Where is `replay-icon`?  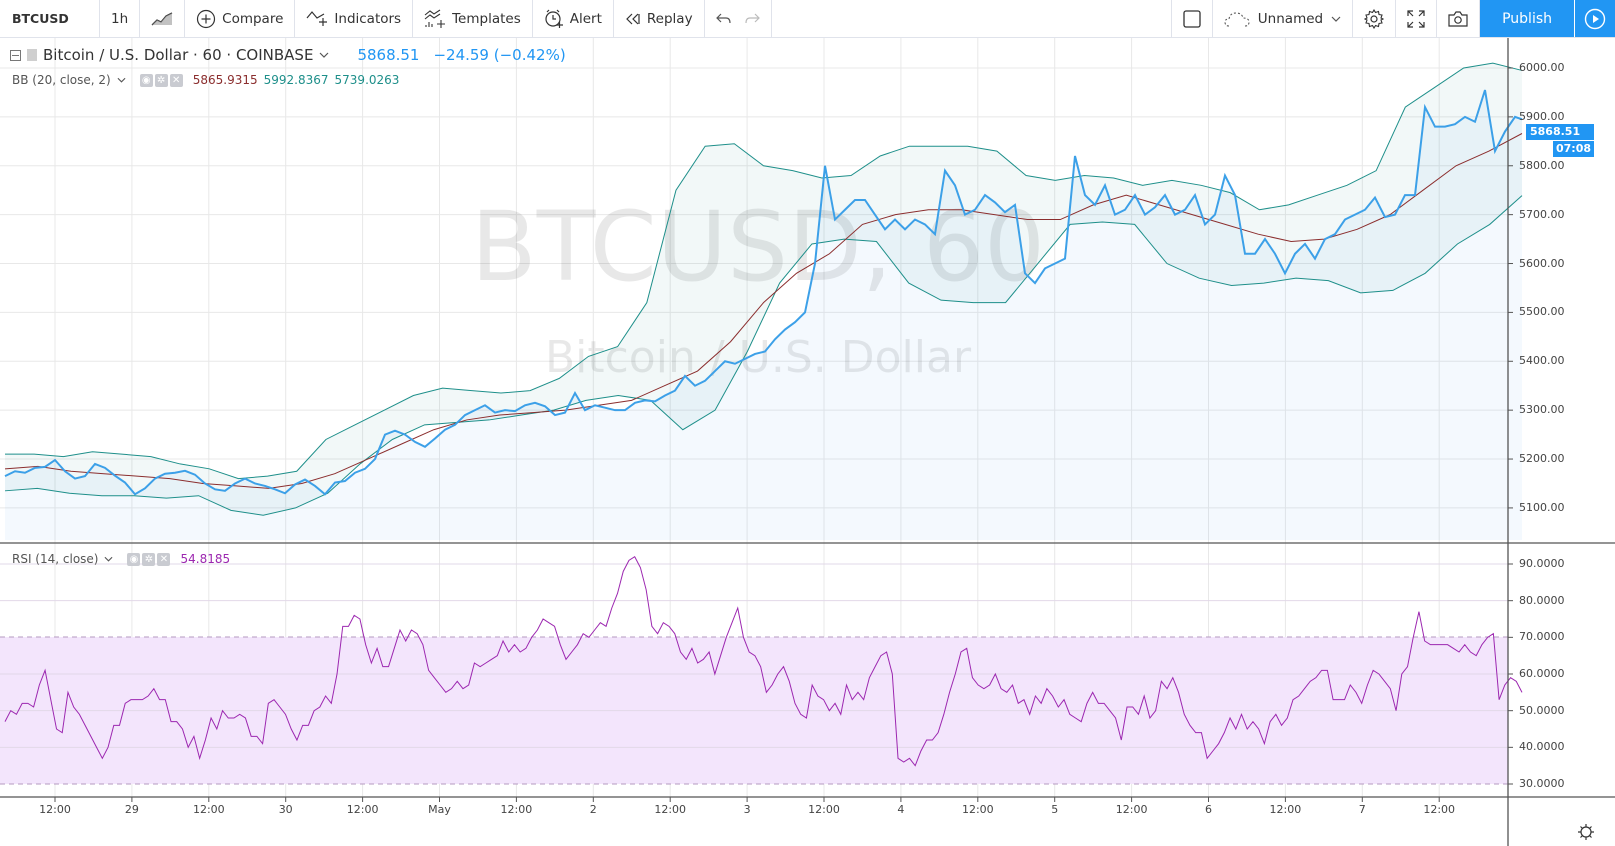 replay-icon is located at coordinates (633, 18).